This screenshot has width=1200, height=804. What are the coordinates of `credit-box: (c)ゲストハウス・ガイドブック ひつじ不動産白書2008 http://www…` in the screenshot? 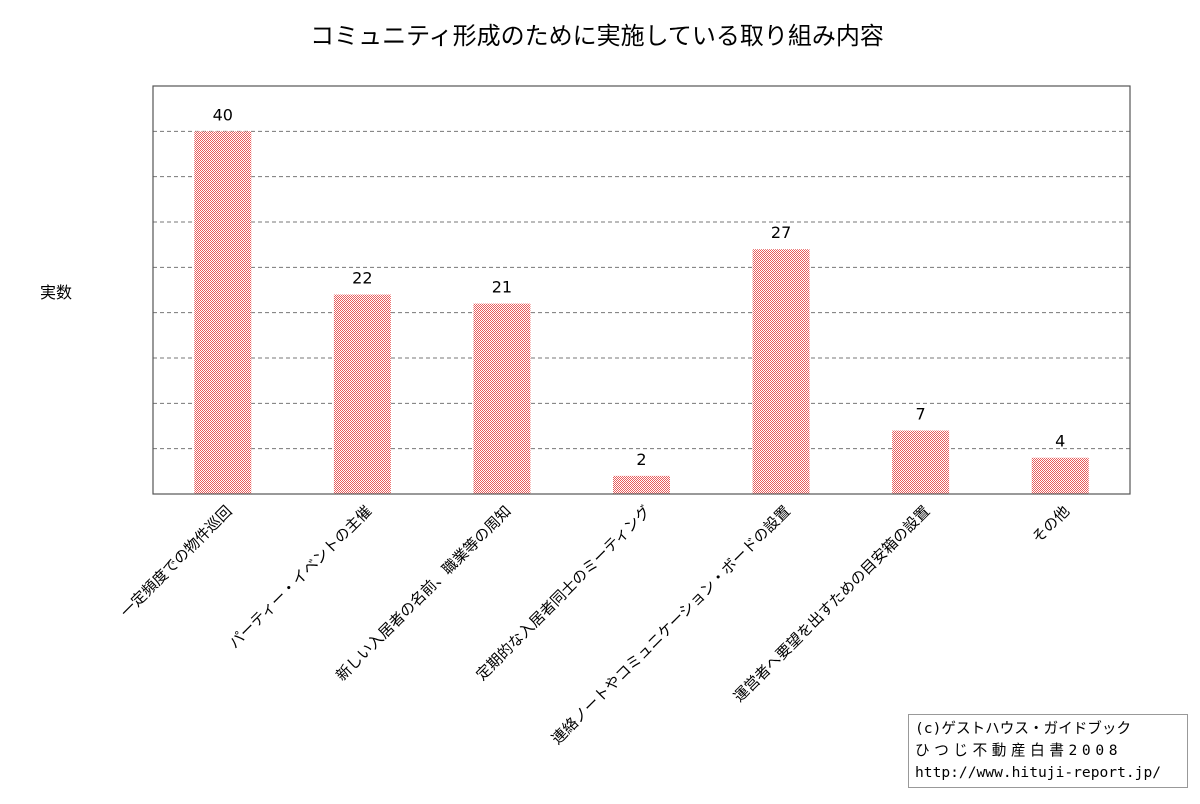 It's located at (1048, 751).